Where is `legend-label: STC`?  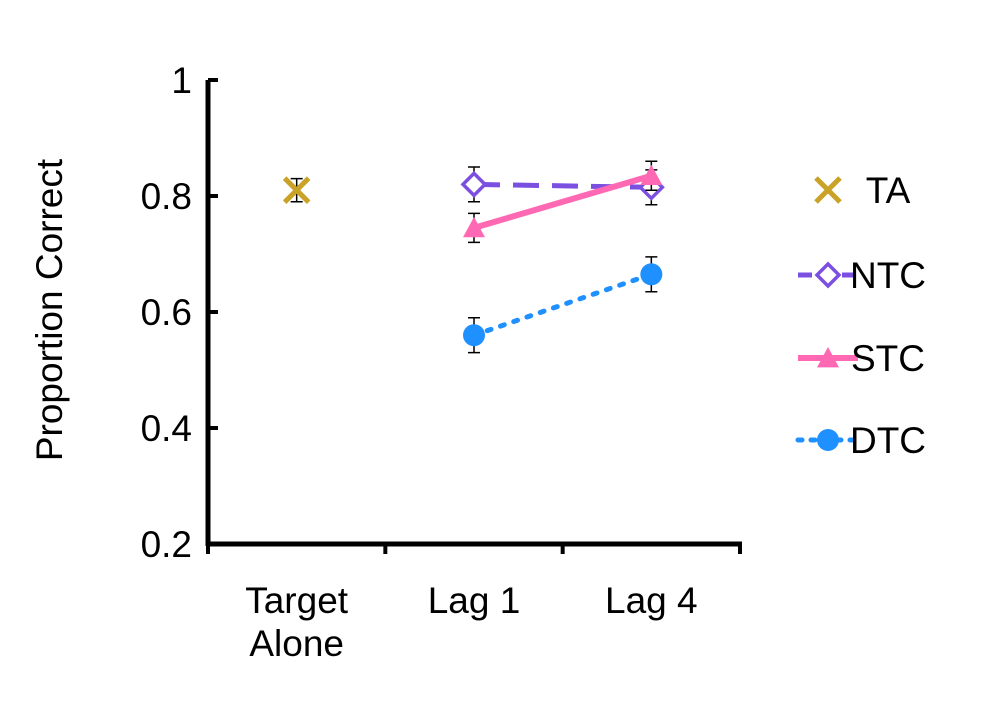
legend-label: STC is located at coordinates (888, 358).